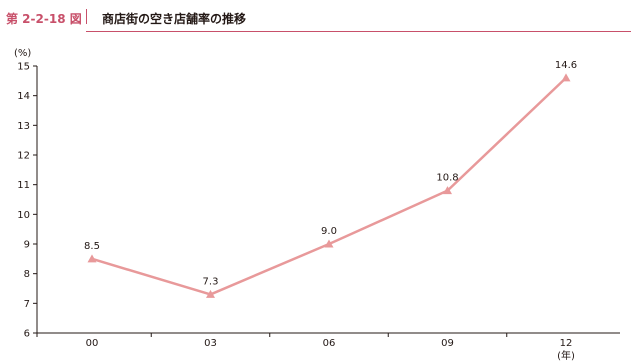 This screenshot has height=363, width=631. Describe the element at coordinates (329, 231) in the screenshot. I see `data-label: 9.0` at that location.